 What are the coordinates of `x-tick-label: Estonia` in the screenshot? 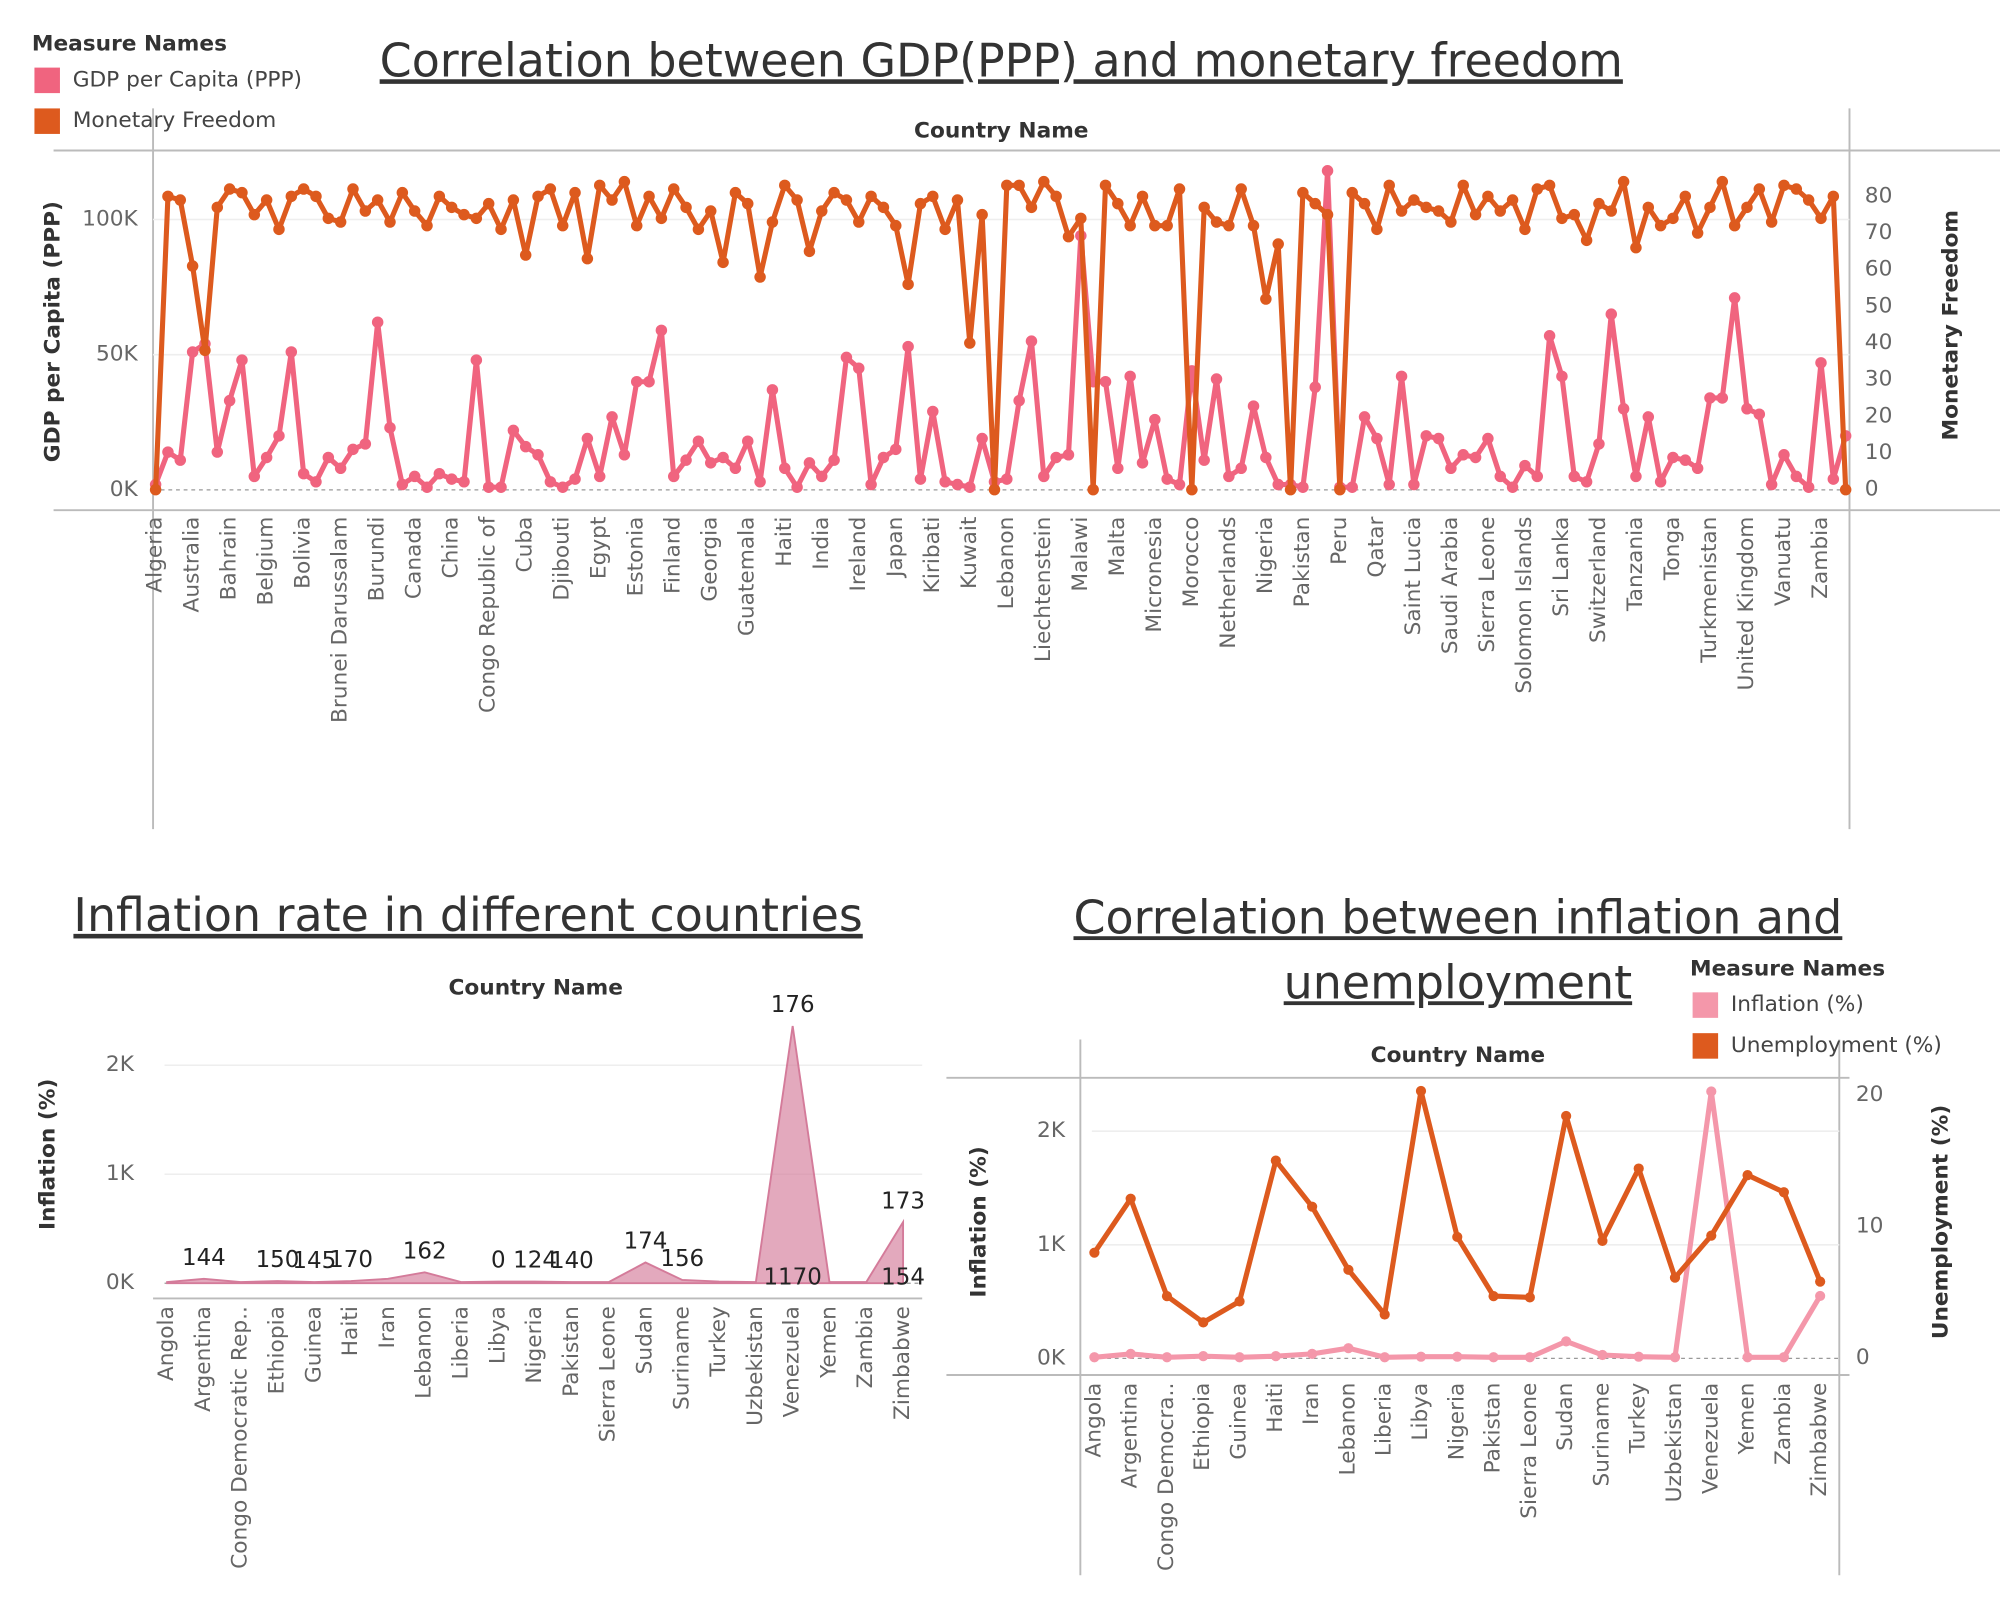 It's located at (636, 557).